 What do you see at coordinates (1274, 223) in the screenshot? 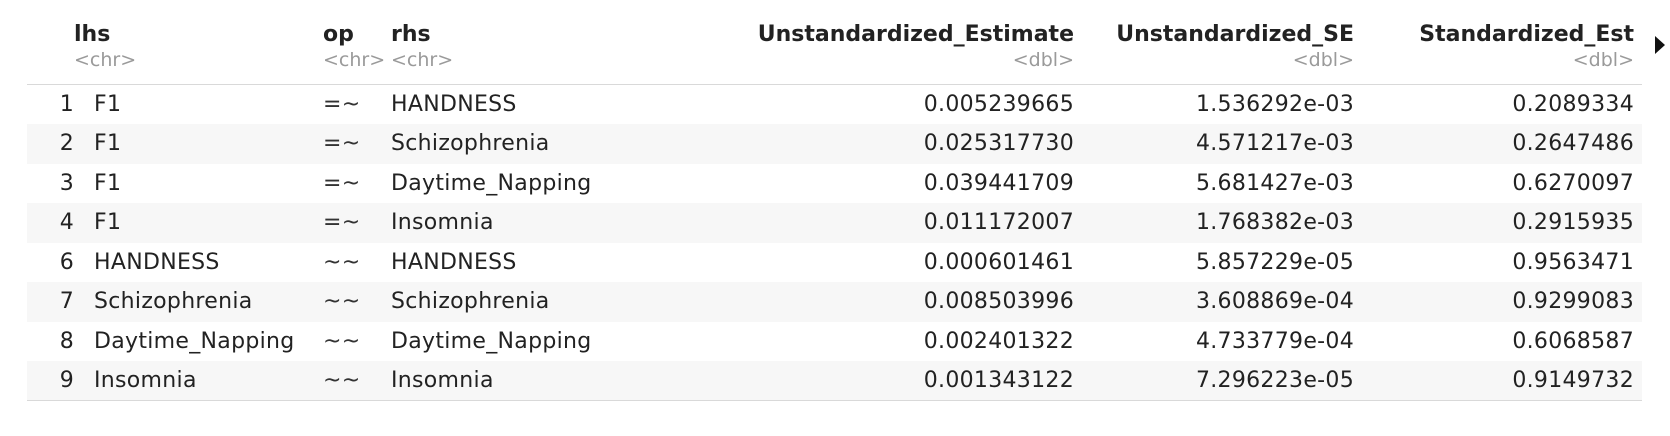
I see `cell-unstandardized-se: 1.768382e-03` at bounding box center [1274, 223].